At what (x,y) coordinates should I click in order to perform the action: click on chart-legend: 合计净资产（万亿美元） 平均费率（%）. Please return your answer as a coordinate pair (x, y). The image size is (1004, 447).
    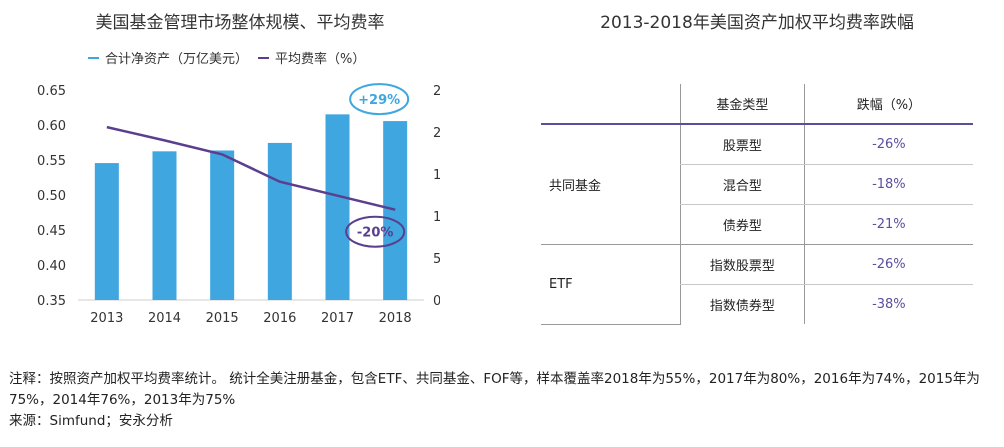
    Looking at the image, I should click on (231, 57).